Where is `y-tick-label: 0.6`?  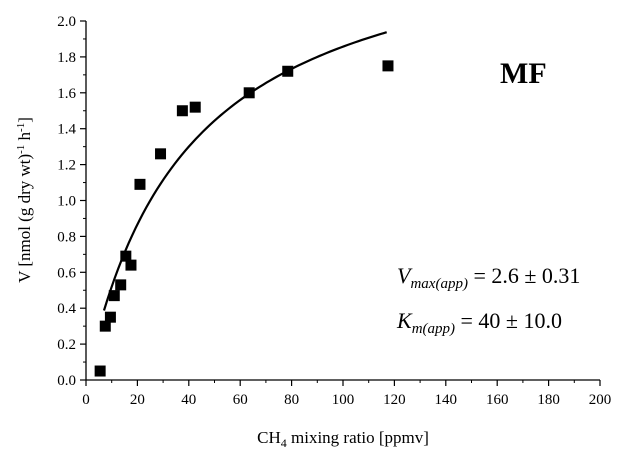
y-tick-label: 0.6 is located at coordinates (66, 273).